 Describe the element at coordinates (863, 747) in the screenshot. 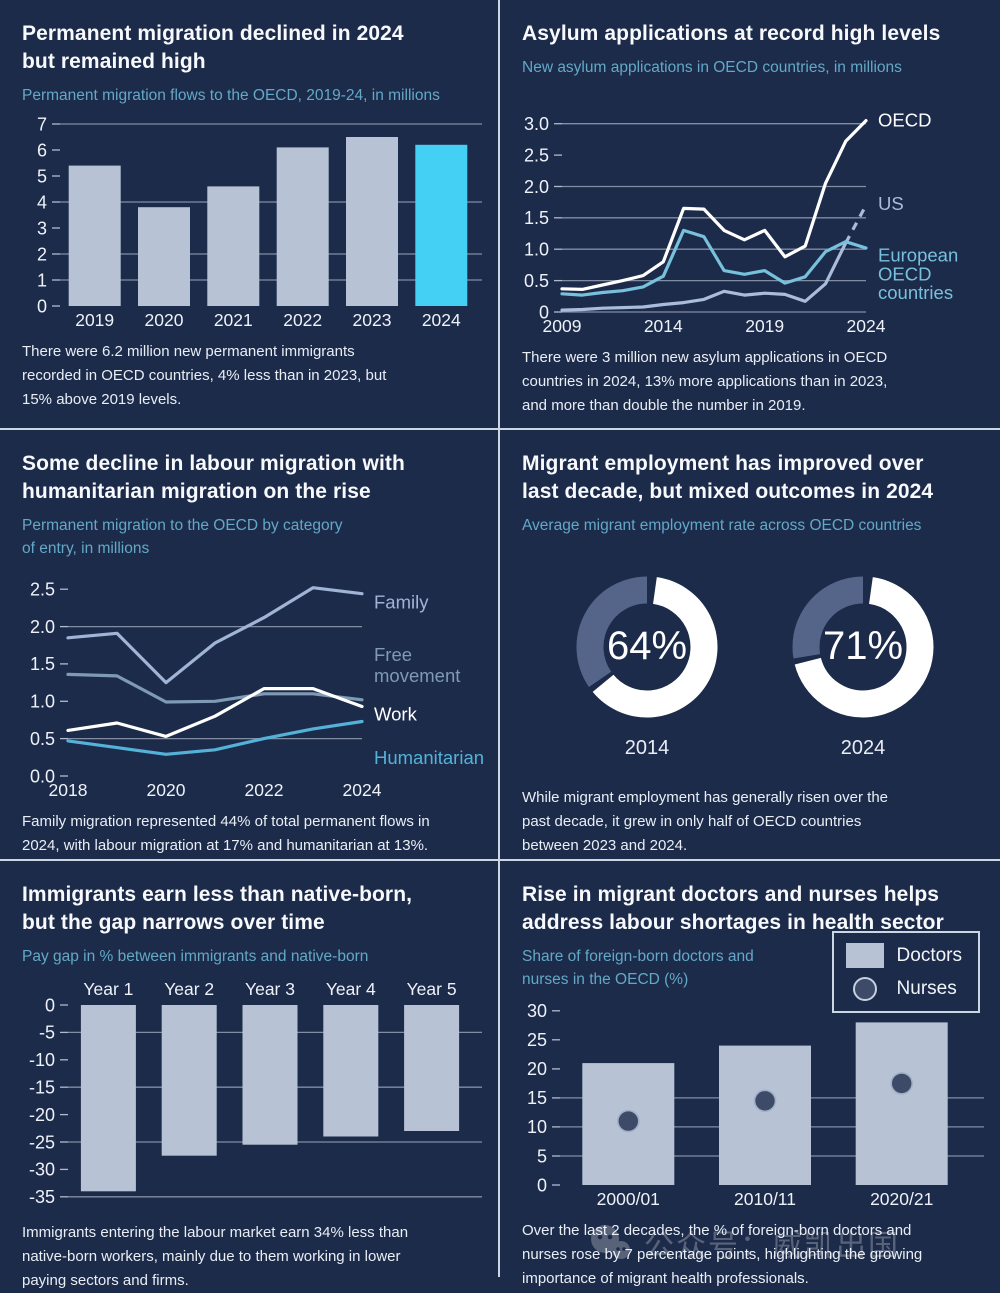

I see `donut-year-label: 2024` at that location.